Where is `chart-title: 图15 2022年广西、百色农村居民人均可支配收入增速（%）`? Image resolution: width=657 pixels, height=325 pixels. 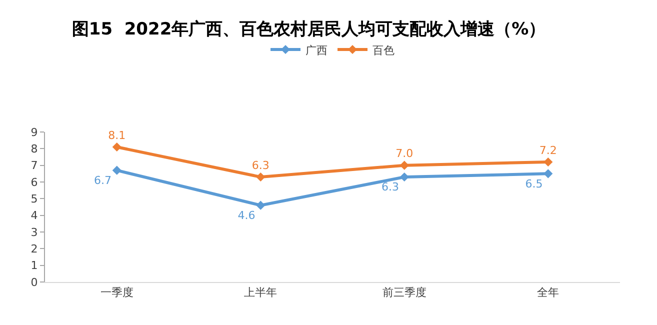 chart-title: 图15 2022年广西、百色农村居民人均可支配收入增速（%） is located at coordinates (309, 30).